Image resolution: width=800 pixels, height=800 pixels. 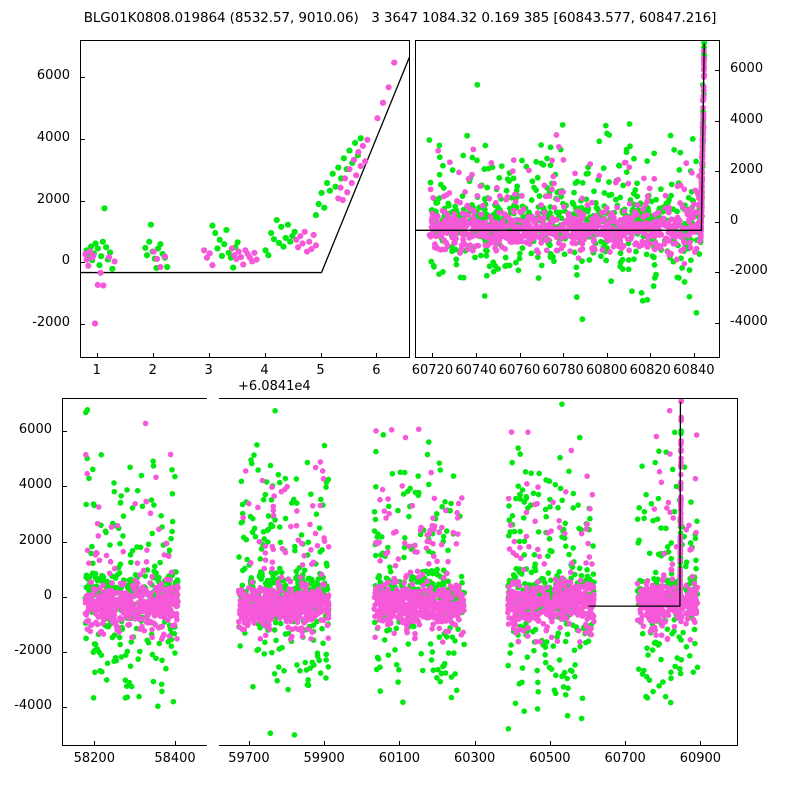 What do you see at coordinates (53, 199) in the screenshot?
I see `ytick-label-zoom-2: 2000` at bounding box center [53, 199].